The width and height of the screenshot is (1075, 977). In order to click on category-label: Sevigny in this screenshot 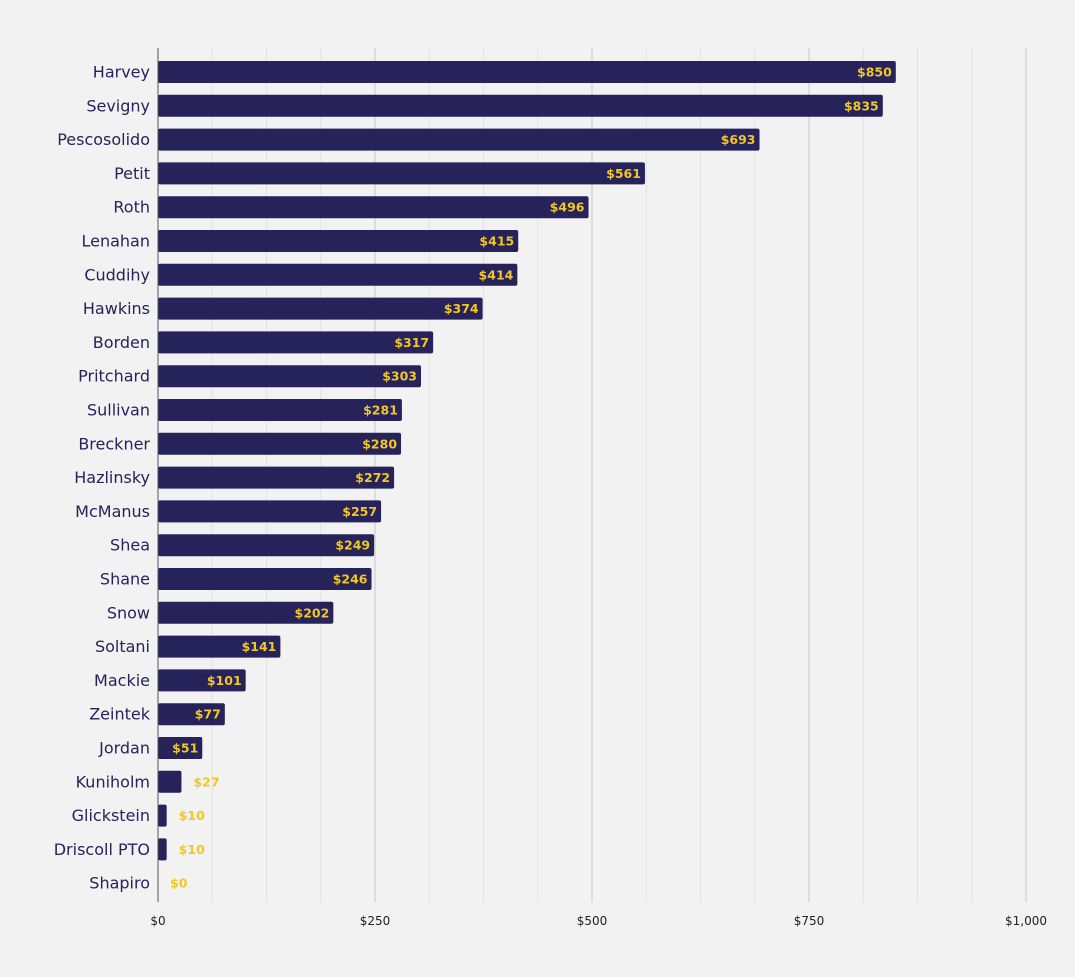, I will do `click(118, 105)`.